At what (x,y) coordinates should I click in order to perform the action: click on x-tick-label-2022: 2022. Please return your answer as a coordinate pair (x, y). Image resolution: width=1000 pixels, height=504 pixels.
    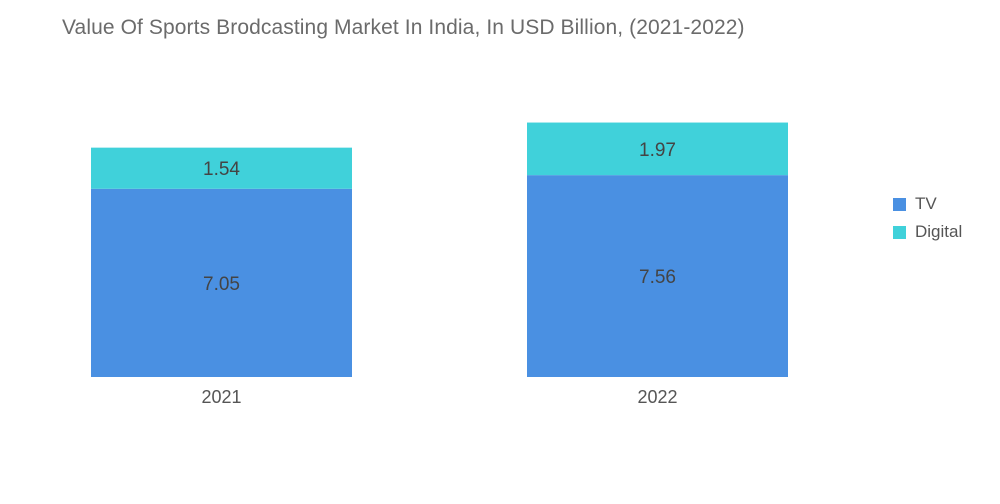
    Looking at the image, I should click on (657, 397).